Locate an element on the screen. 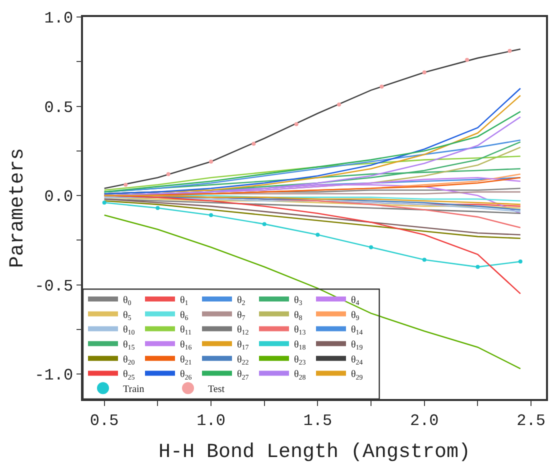 This screenshot has height=464, width=553. legend-label: θ$_{3}$ is located at coordinates (298, 301).